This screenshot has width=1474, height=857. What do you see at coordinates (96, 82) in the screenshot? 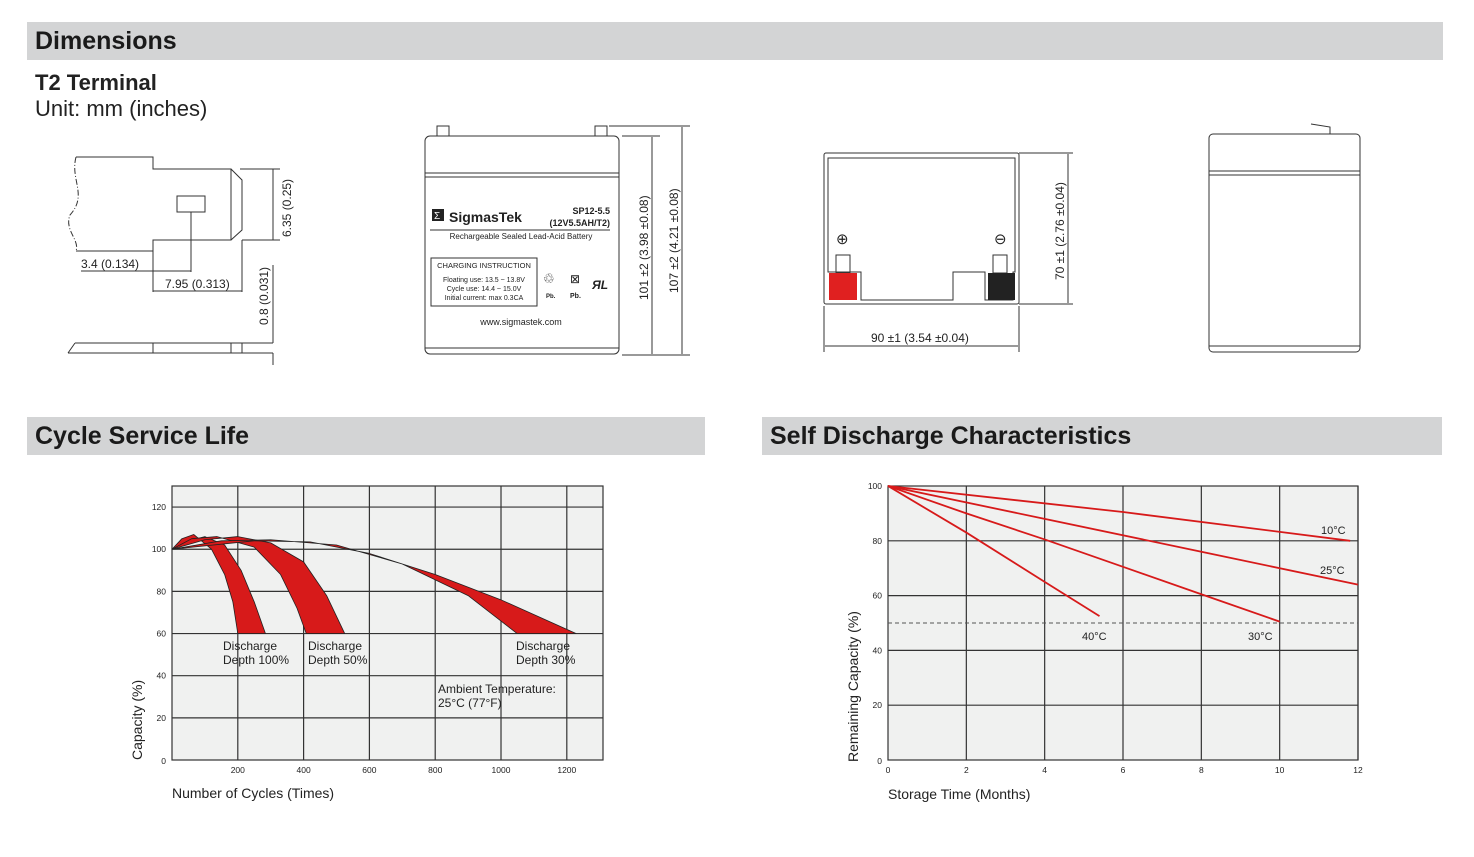
I see `terminal-type: T2 Terminal` at bounding box center [96, 82].